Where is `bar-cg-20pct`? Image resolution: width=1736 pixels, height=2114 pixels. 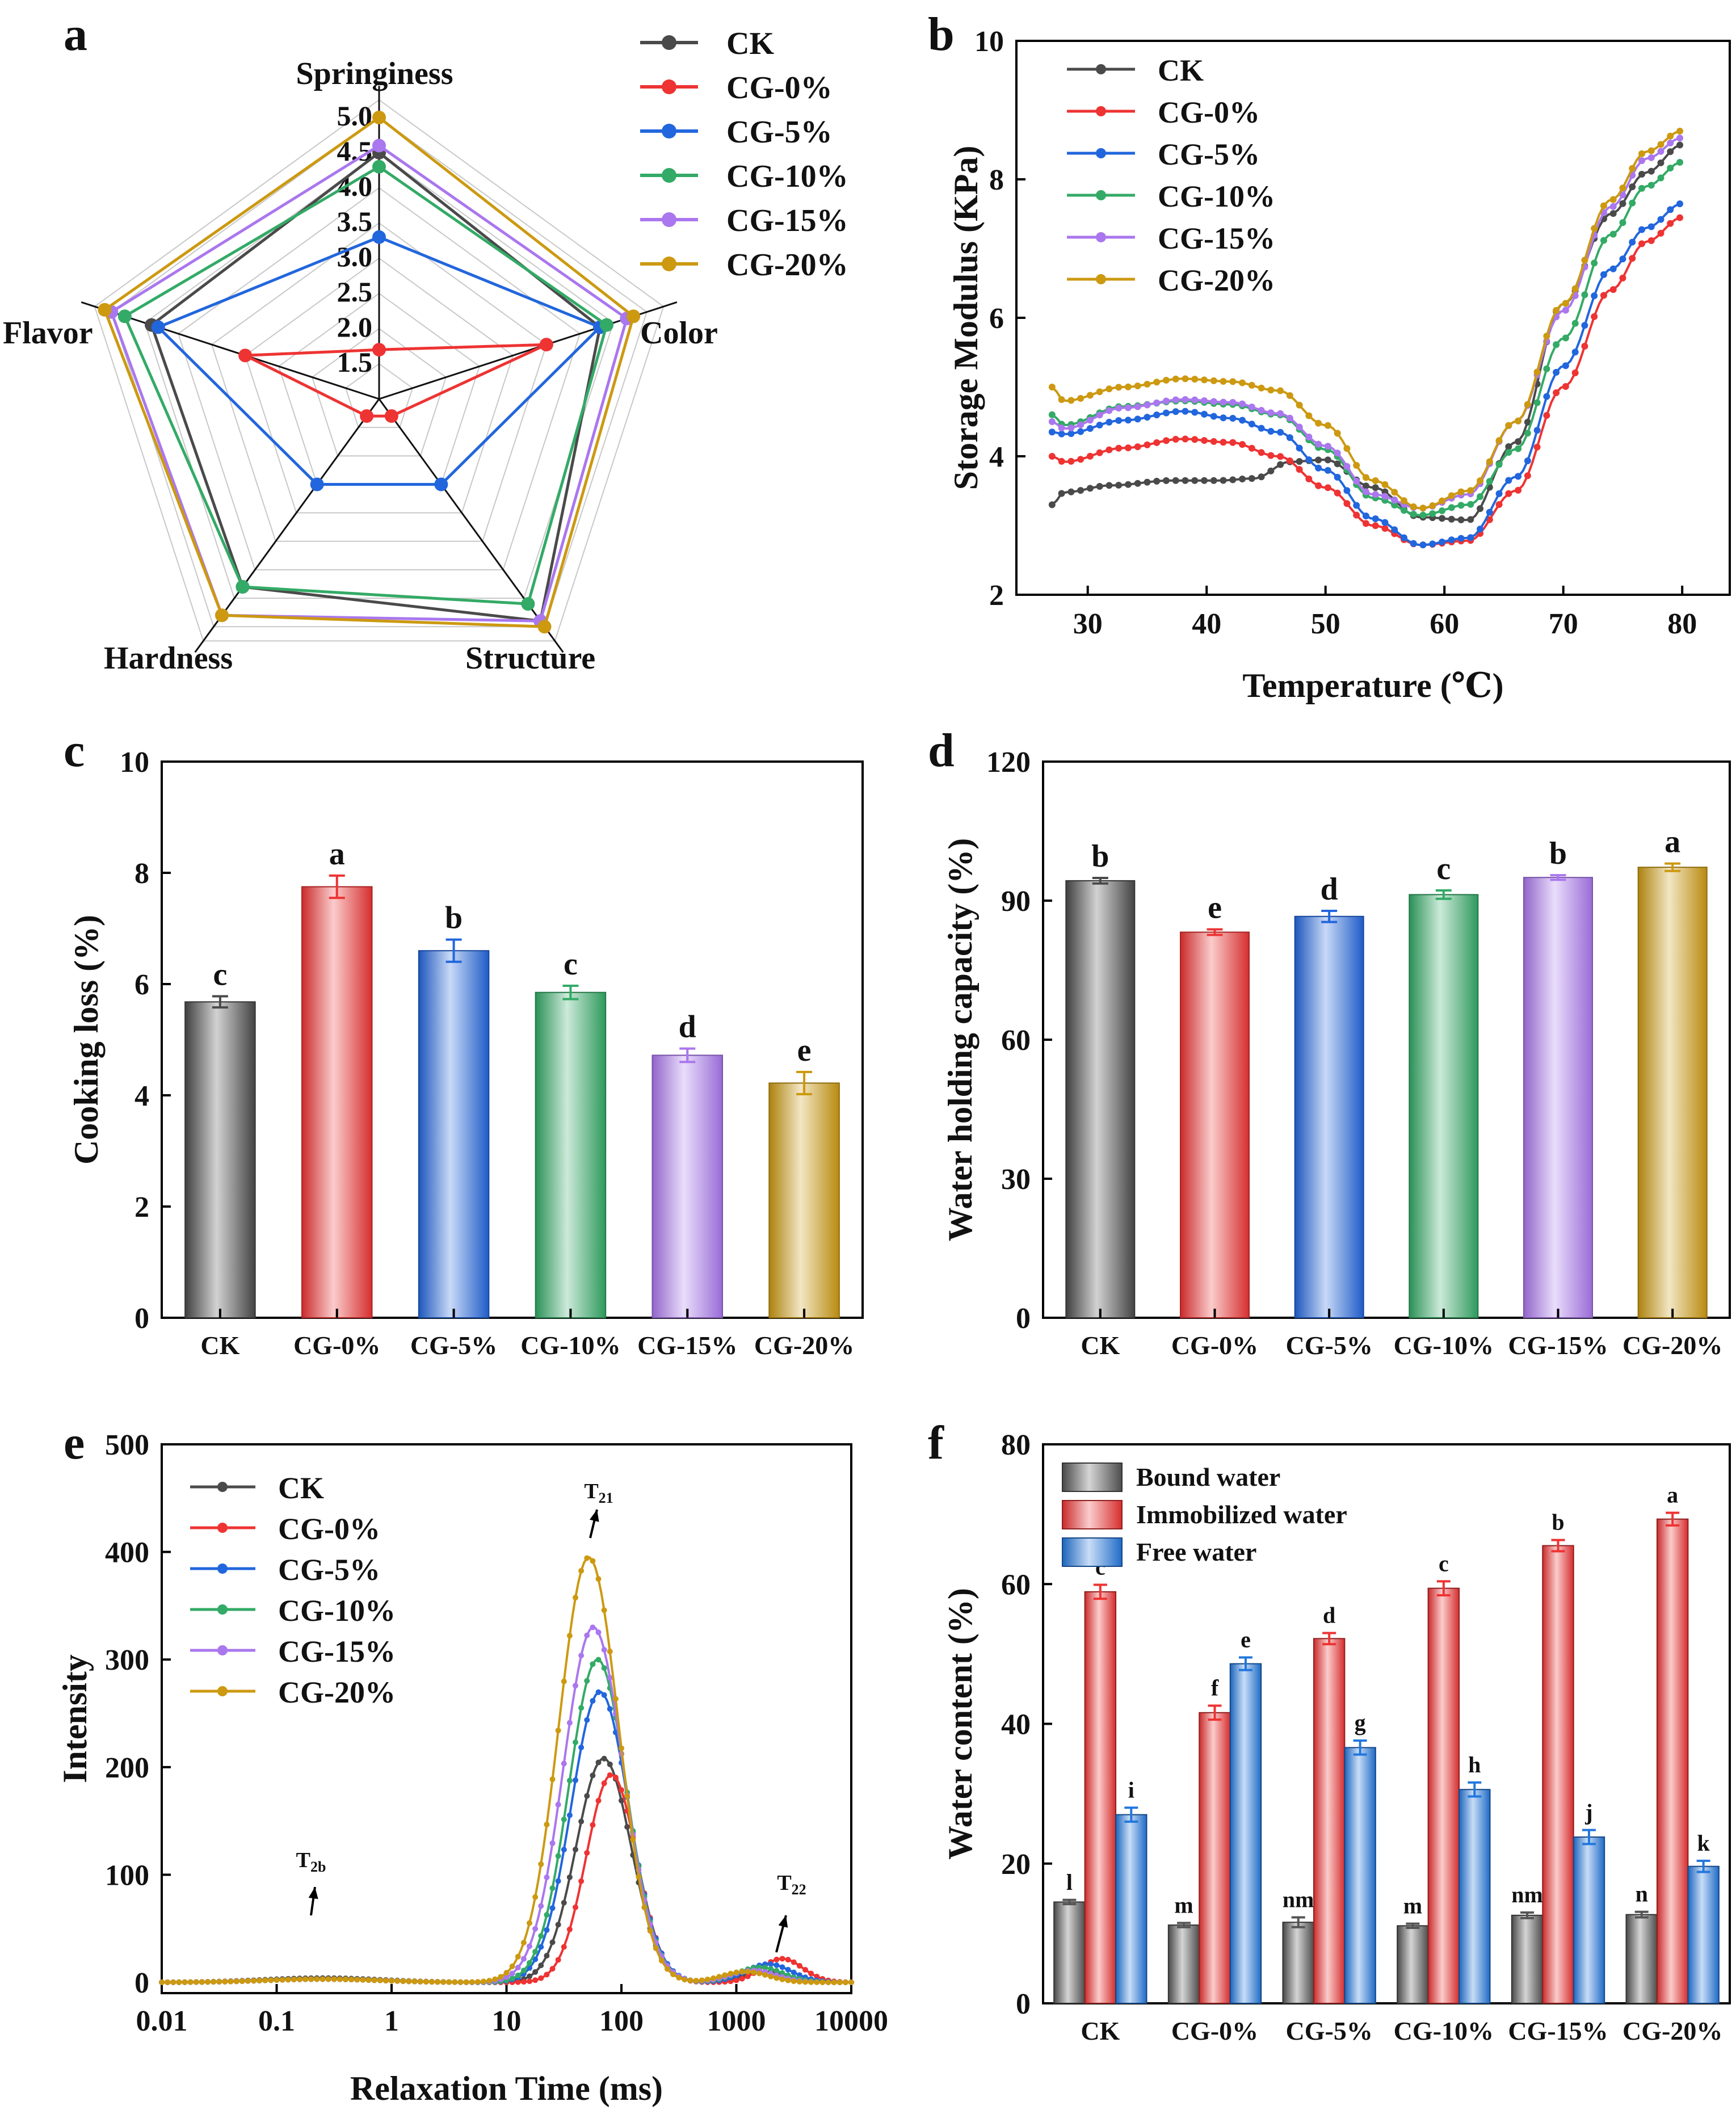 bar-cg-20pct is located at coordinates (1672, 1092).